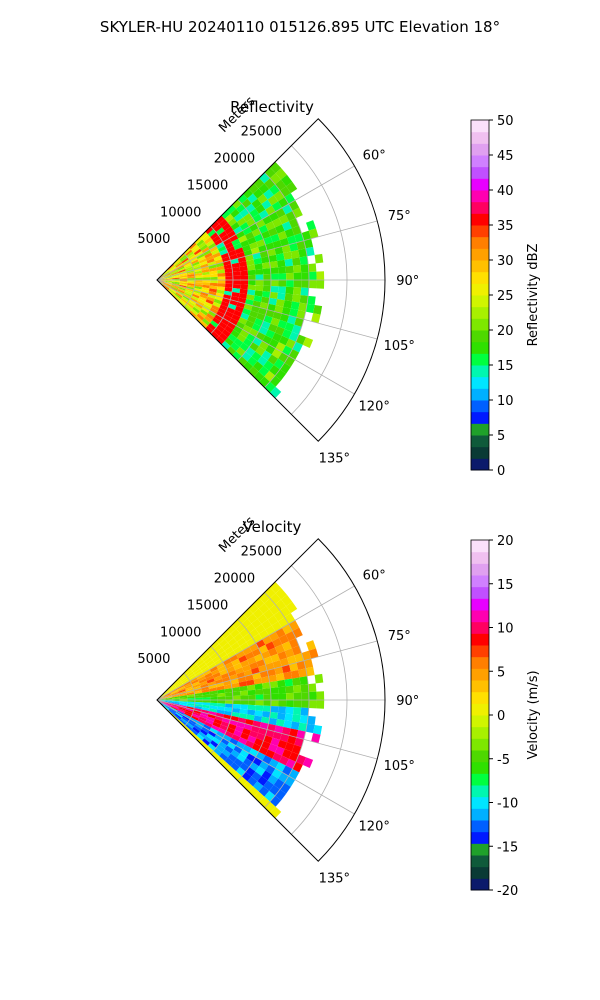 This screenshot has width=600, height=1000. I want to click on range-tick-label: 10000, so click(180, 632).